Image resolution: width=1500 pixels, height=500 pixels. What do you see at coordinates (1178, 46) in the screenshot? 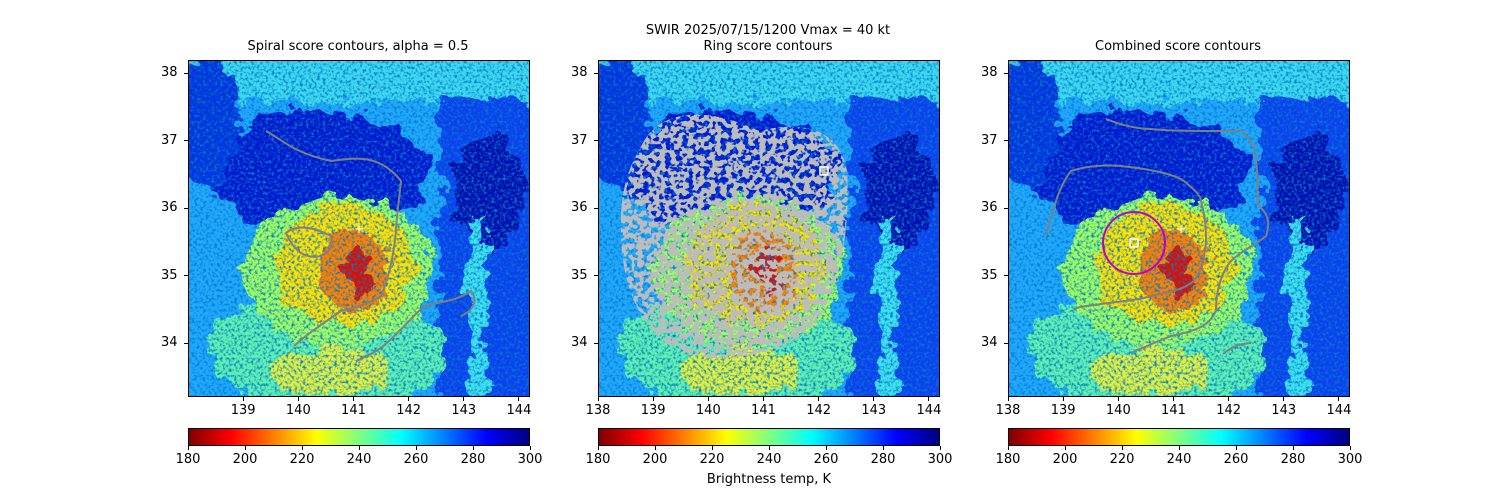
I see `panel-3-title: Combined score contours` at bounding box center [1178, 46].